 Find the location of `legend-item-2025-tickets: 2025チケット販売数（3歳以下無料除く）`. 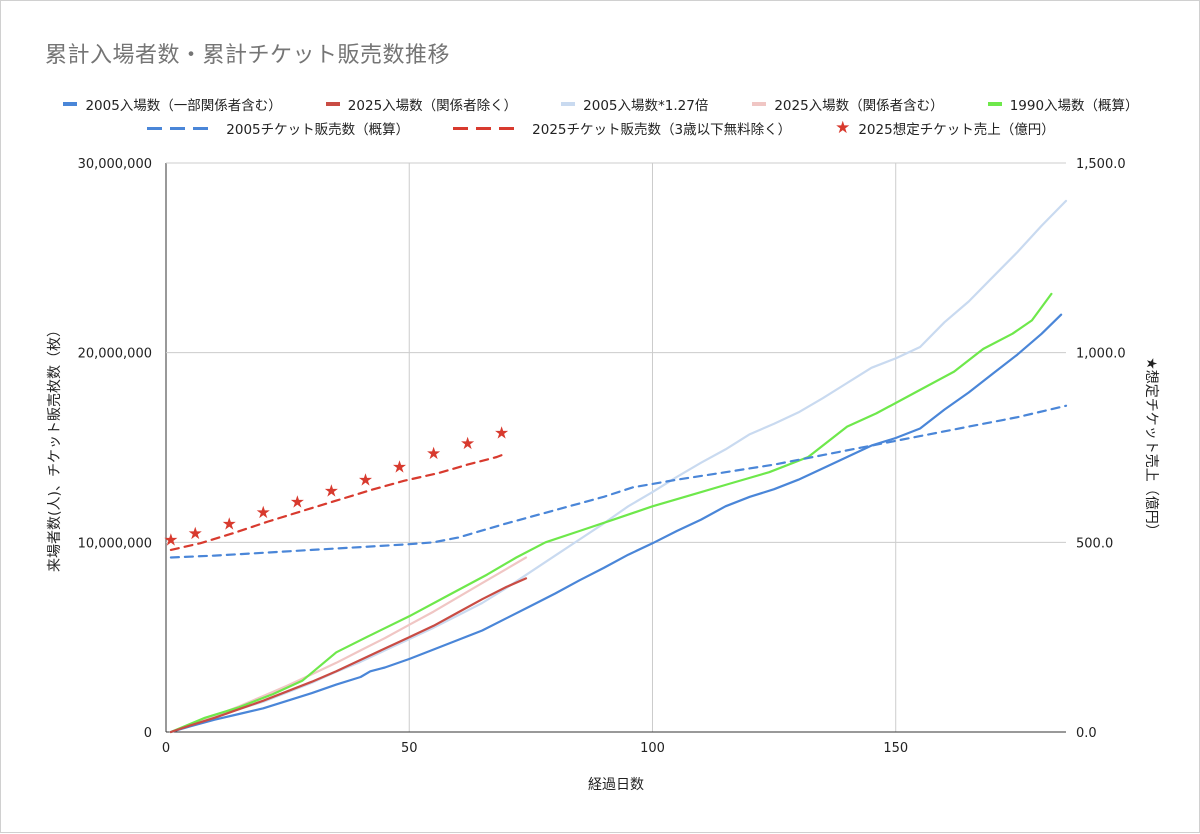

legend-item-2025-tickets: 2025チケット販売数（3歳以下無料除く） is located at coordinates (622, 128).